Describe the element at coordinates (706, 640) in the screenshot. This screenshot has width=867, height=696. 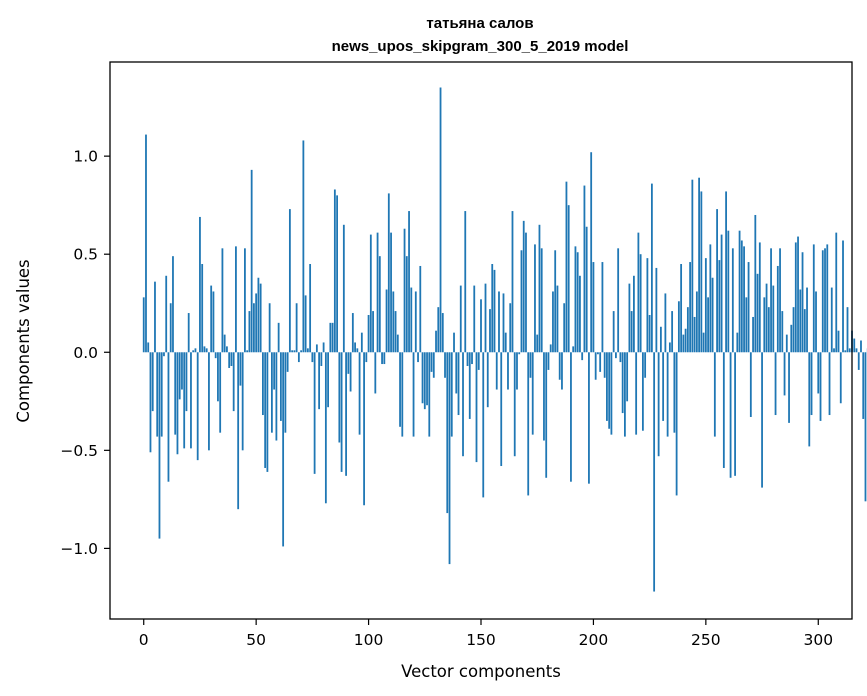
I see `x-tick-label: 250` at that location.